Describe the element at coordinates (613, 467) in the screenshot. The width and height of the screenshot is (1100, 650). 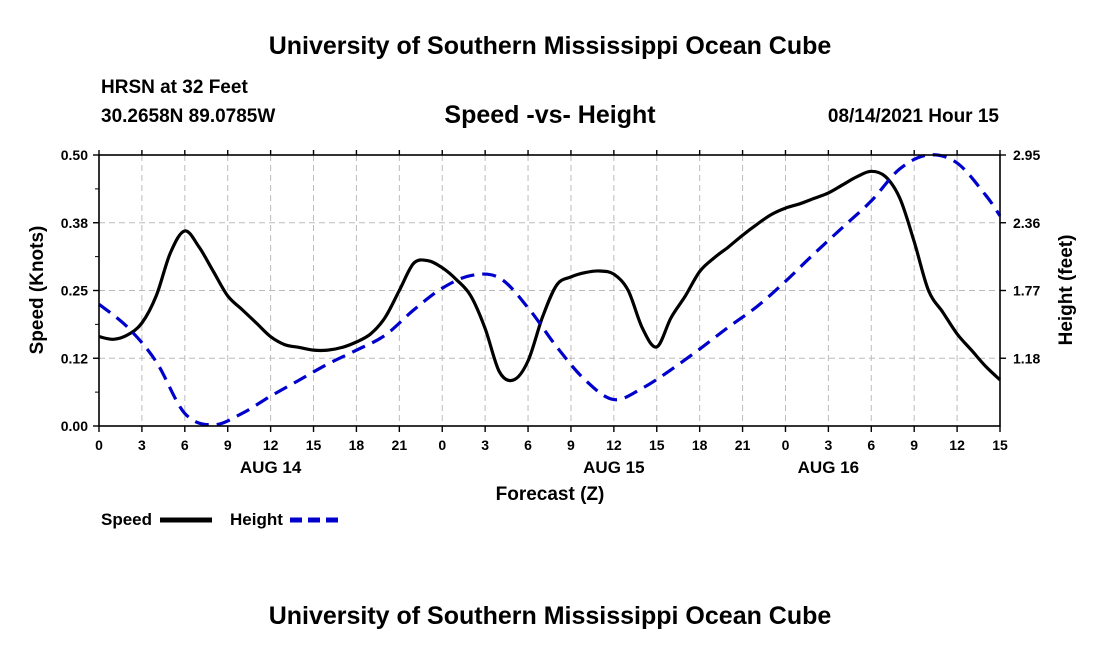
I see `x-date-label: AUG 15` at that location.